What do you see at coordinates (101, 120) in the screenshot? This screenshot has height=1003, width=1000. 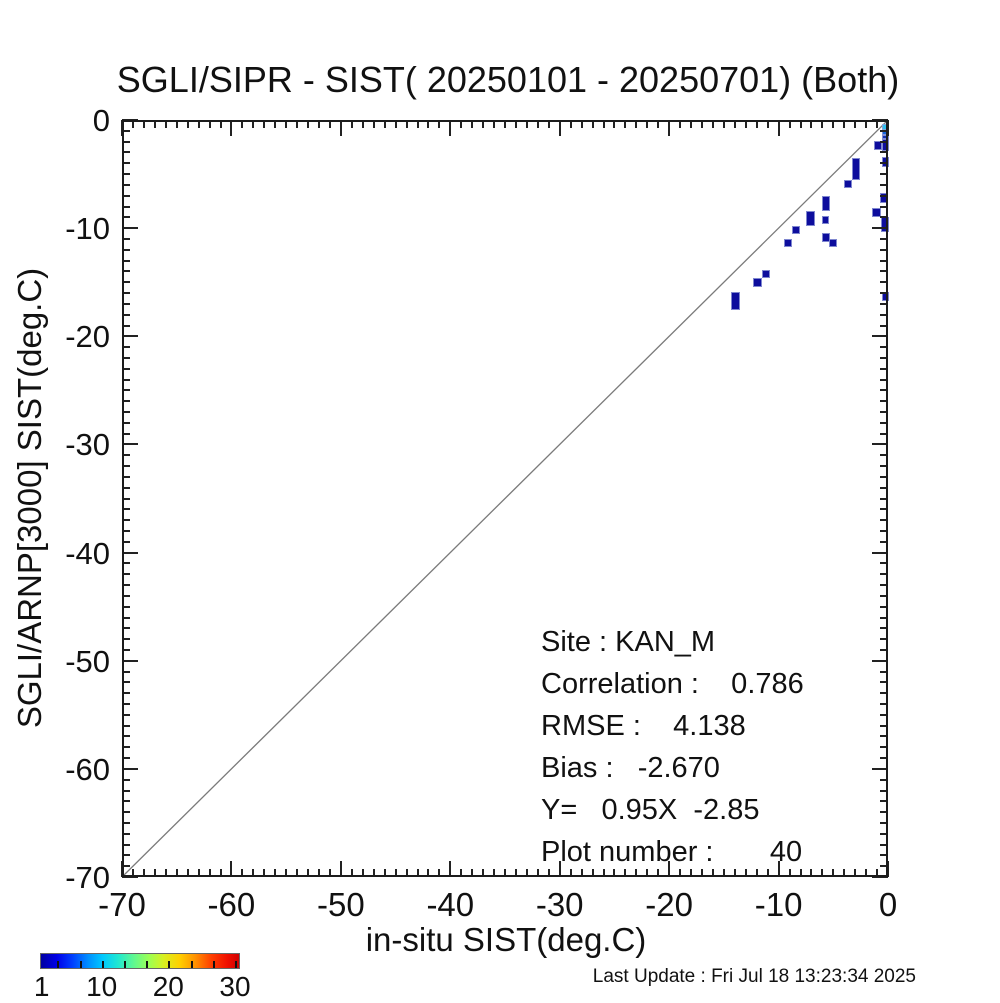 I see `y-tick-label: 0` at bounding box center [101, 120].